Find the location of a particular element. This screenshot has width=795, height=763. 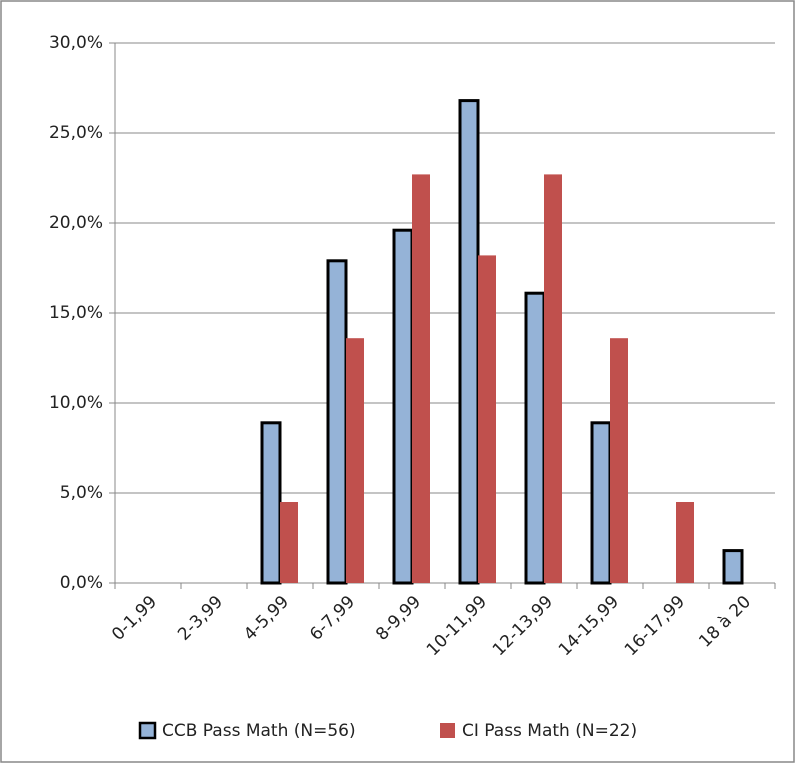

legend-label: CCB Pass Math (N=56) is located at coordinates (259, 731).